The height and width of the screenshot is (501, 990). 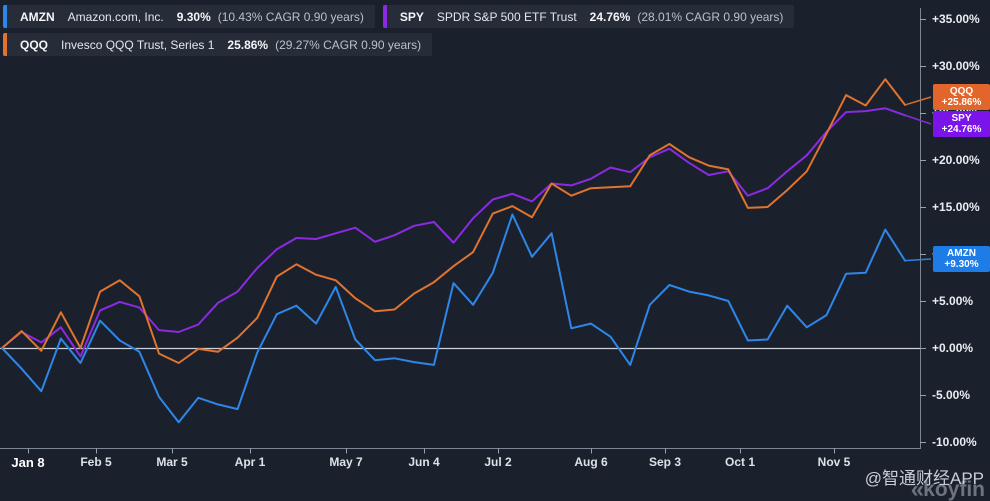 I want to click on legend-security-name: SPDR S&P 500 ETF Trust, so click(x=506, y=16).